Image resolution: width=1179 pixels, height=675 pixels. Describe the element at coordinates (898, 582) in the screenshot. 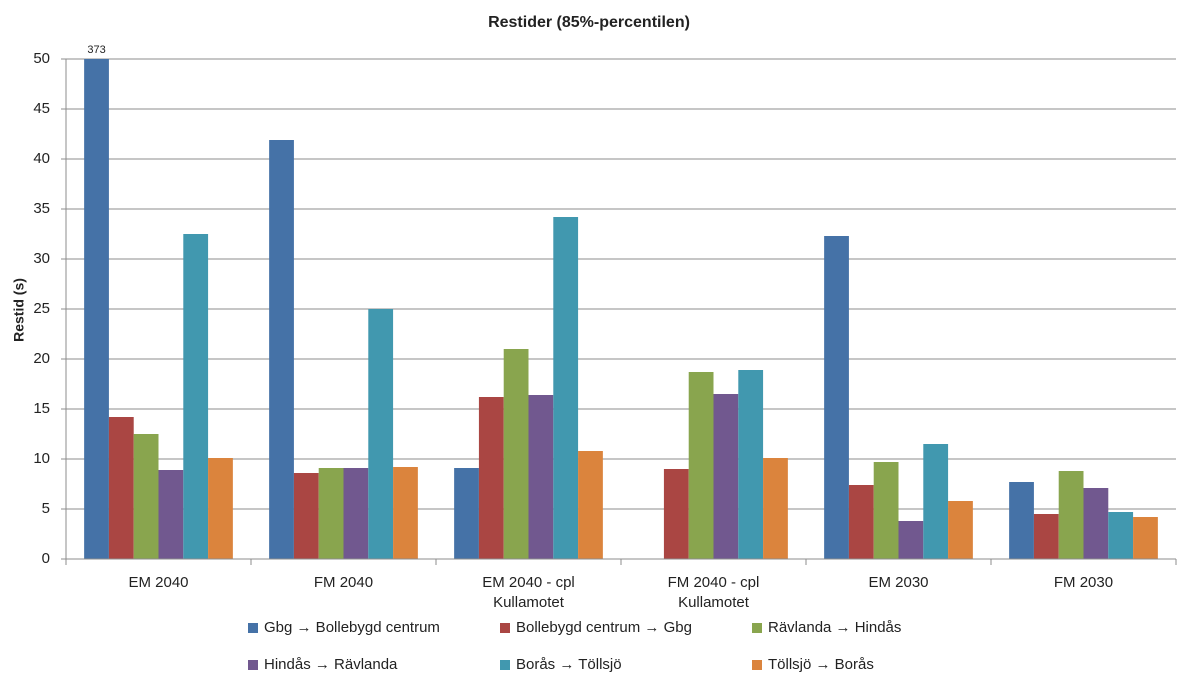

I see `x-tick-label: EM 2030` at that location.